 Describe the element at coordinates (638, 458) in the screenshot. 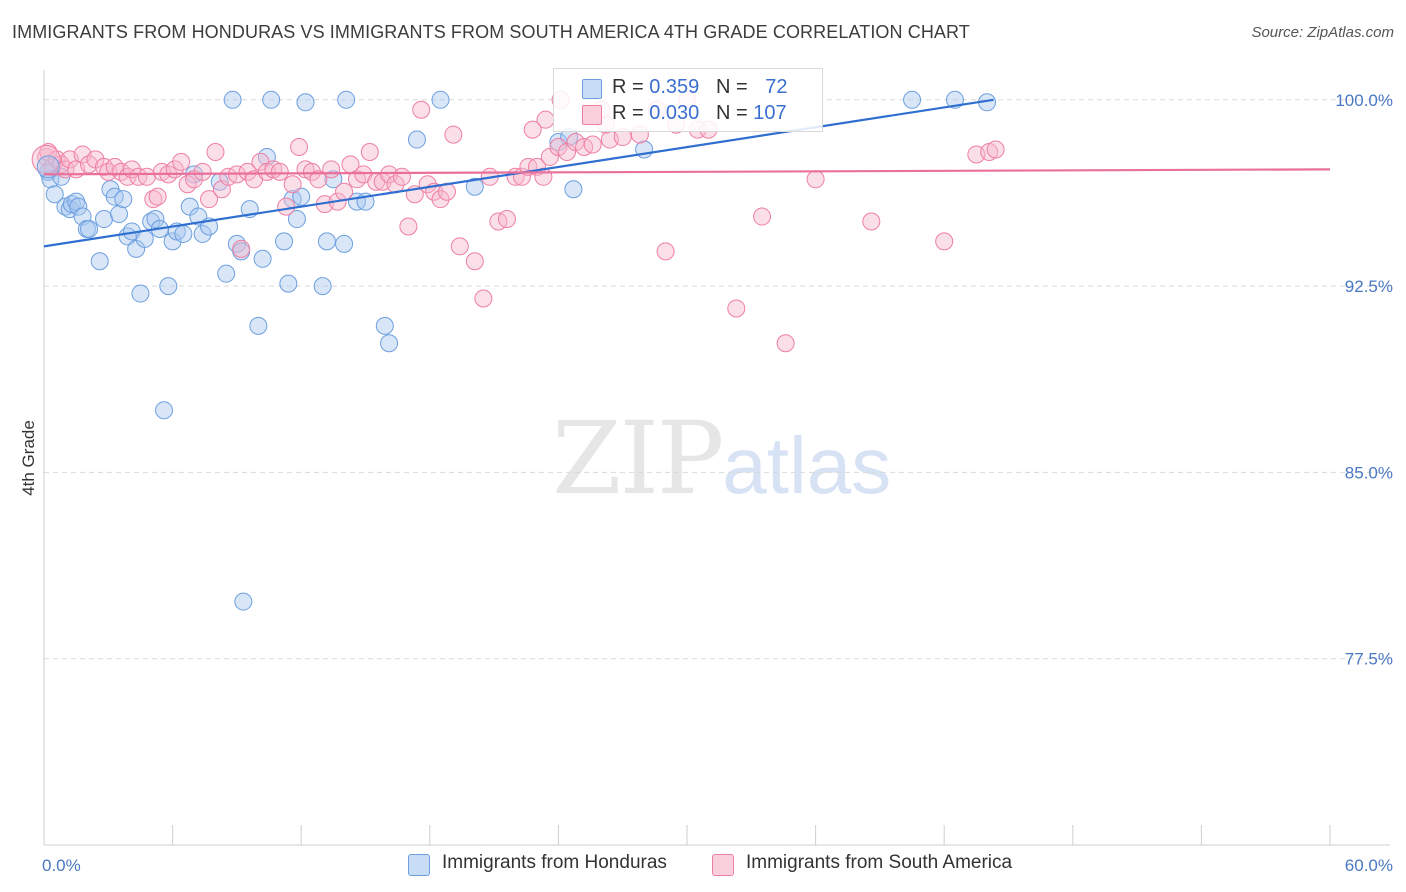

I see `watermark-zip: ZIP` at that location.